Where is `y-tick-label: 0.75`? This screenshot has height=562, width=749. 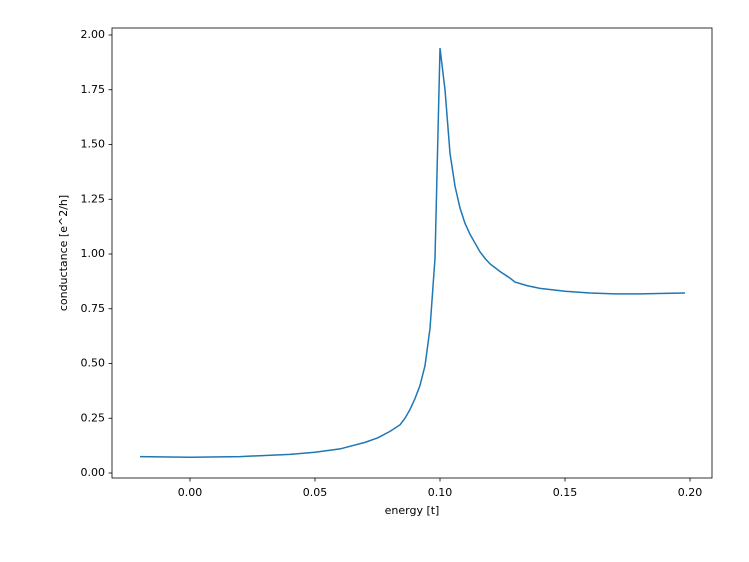 y-tick-label: 0.75 is located at coordinates (93, 308).